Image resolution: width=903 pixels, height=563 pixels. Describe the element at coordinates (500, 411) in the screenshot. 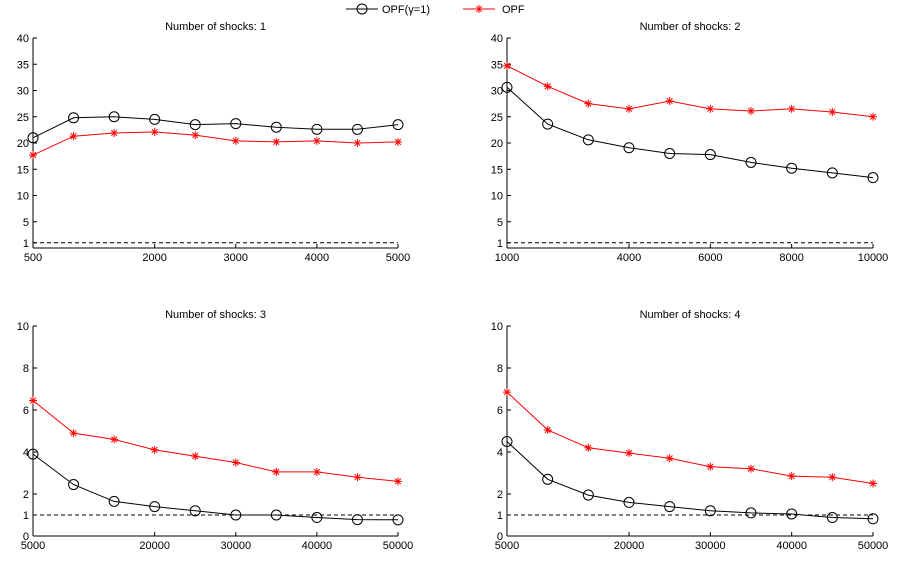

I see `y-tick-label: 6` at that location.